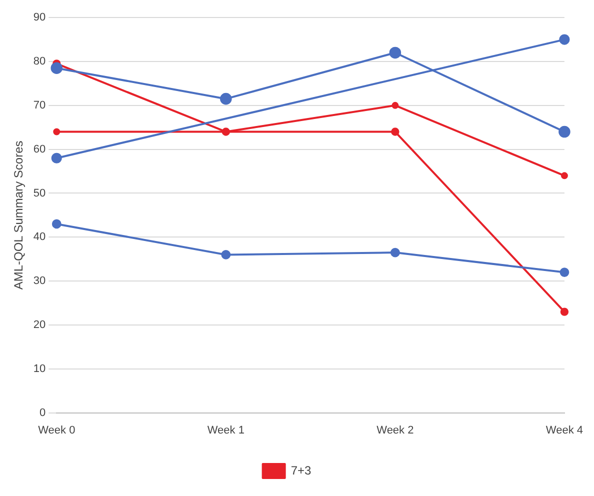 This screenshot has height=496, width=594. Describe the element at coordinates (395, 430) in the screenshot. I see `x-tick-label: Week 2` at that location.